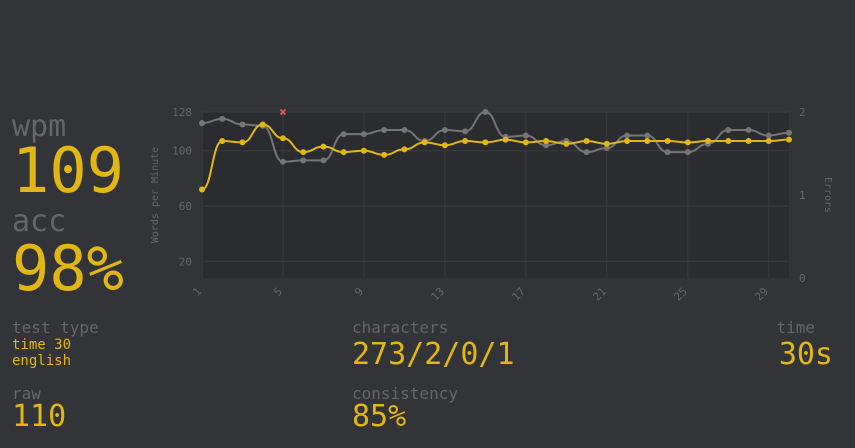 This screenshot has width=855, height=448. I want to click on x-tick-label: 17, so click(518, 294).